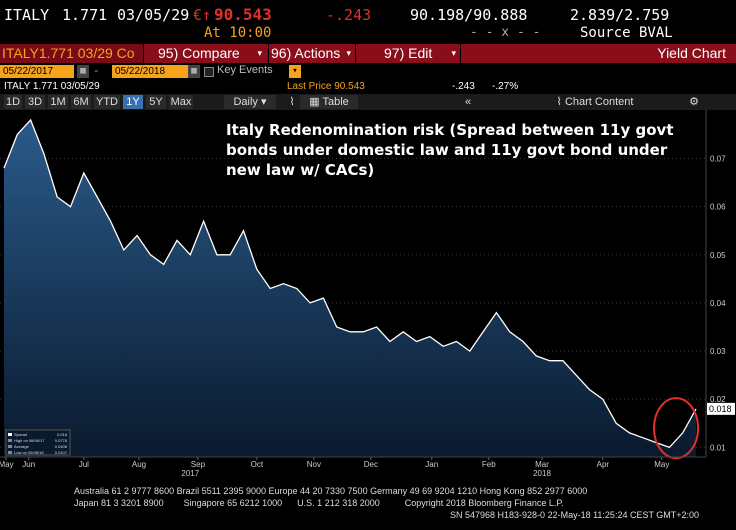 Image resolution: width=736 pixels, height=530 pixels. What do you see at coordinates (469, 15) in the screenshot?
I see `bid-ask: 90.198/90.888` at bounding box center [469, 15].